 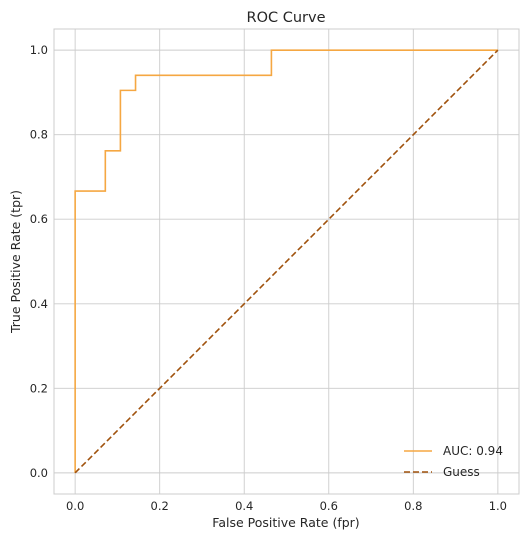 I want to click on x-tick-label: 0.8, so click(x=413, y=506).